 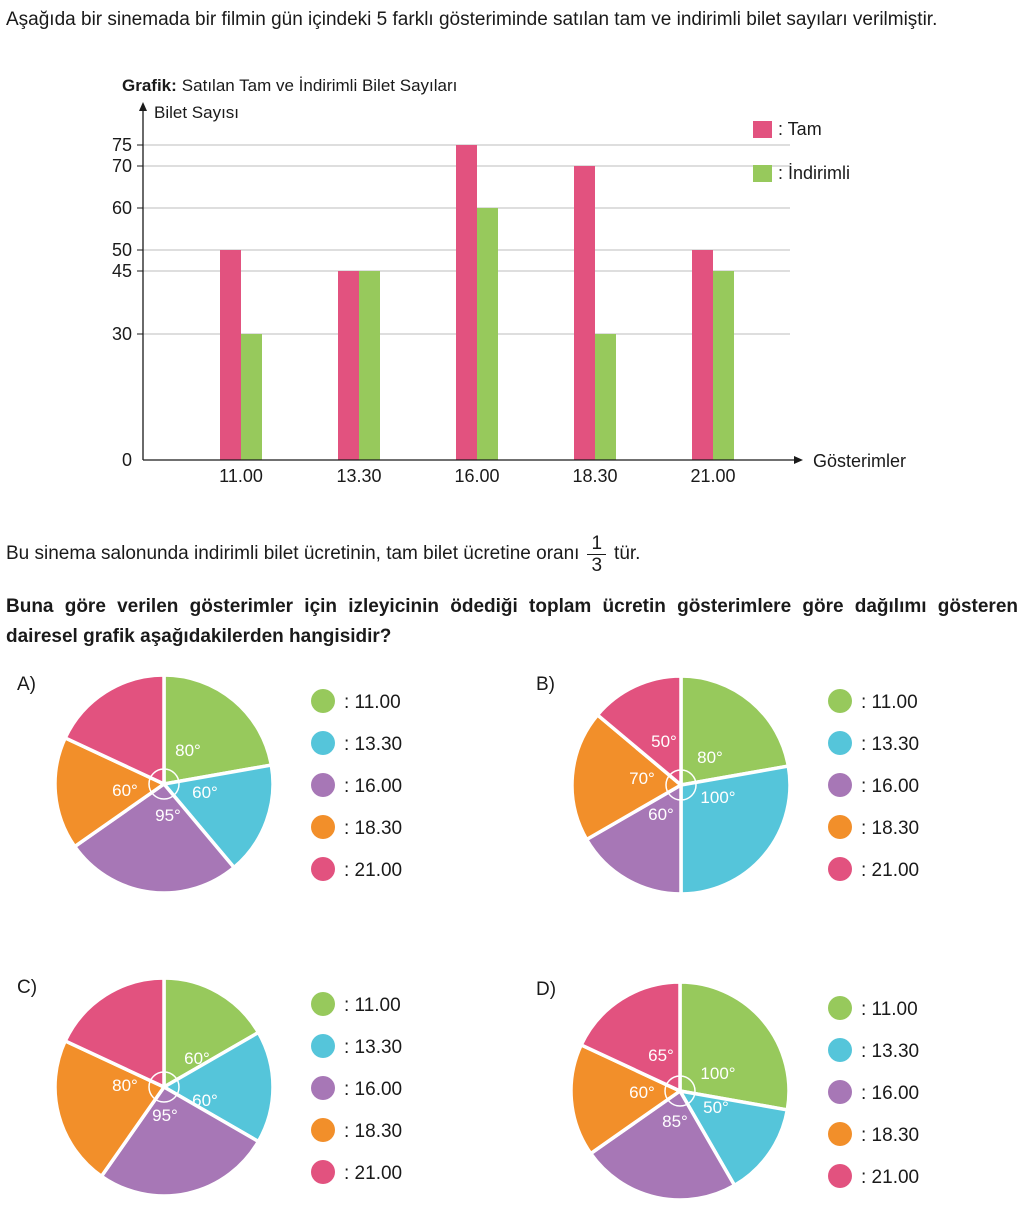 I want to click on option-letter: C), so click(x=27, y=987).